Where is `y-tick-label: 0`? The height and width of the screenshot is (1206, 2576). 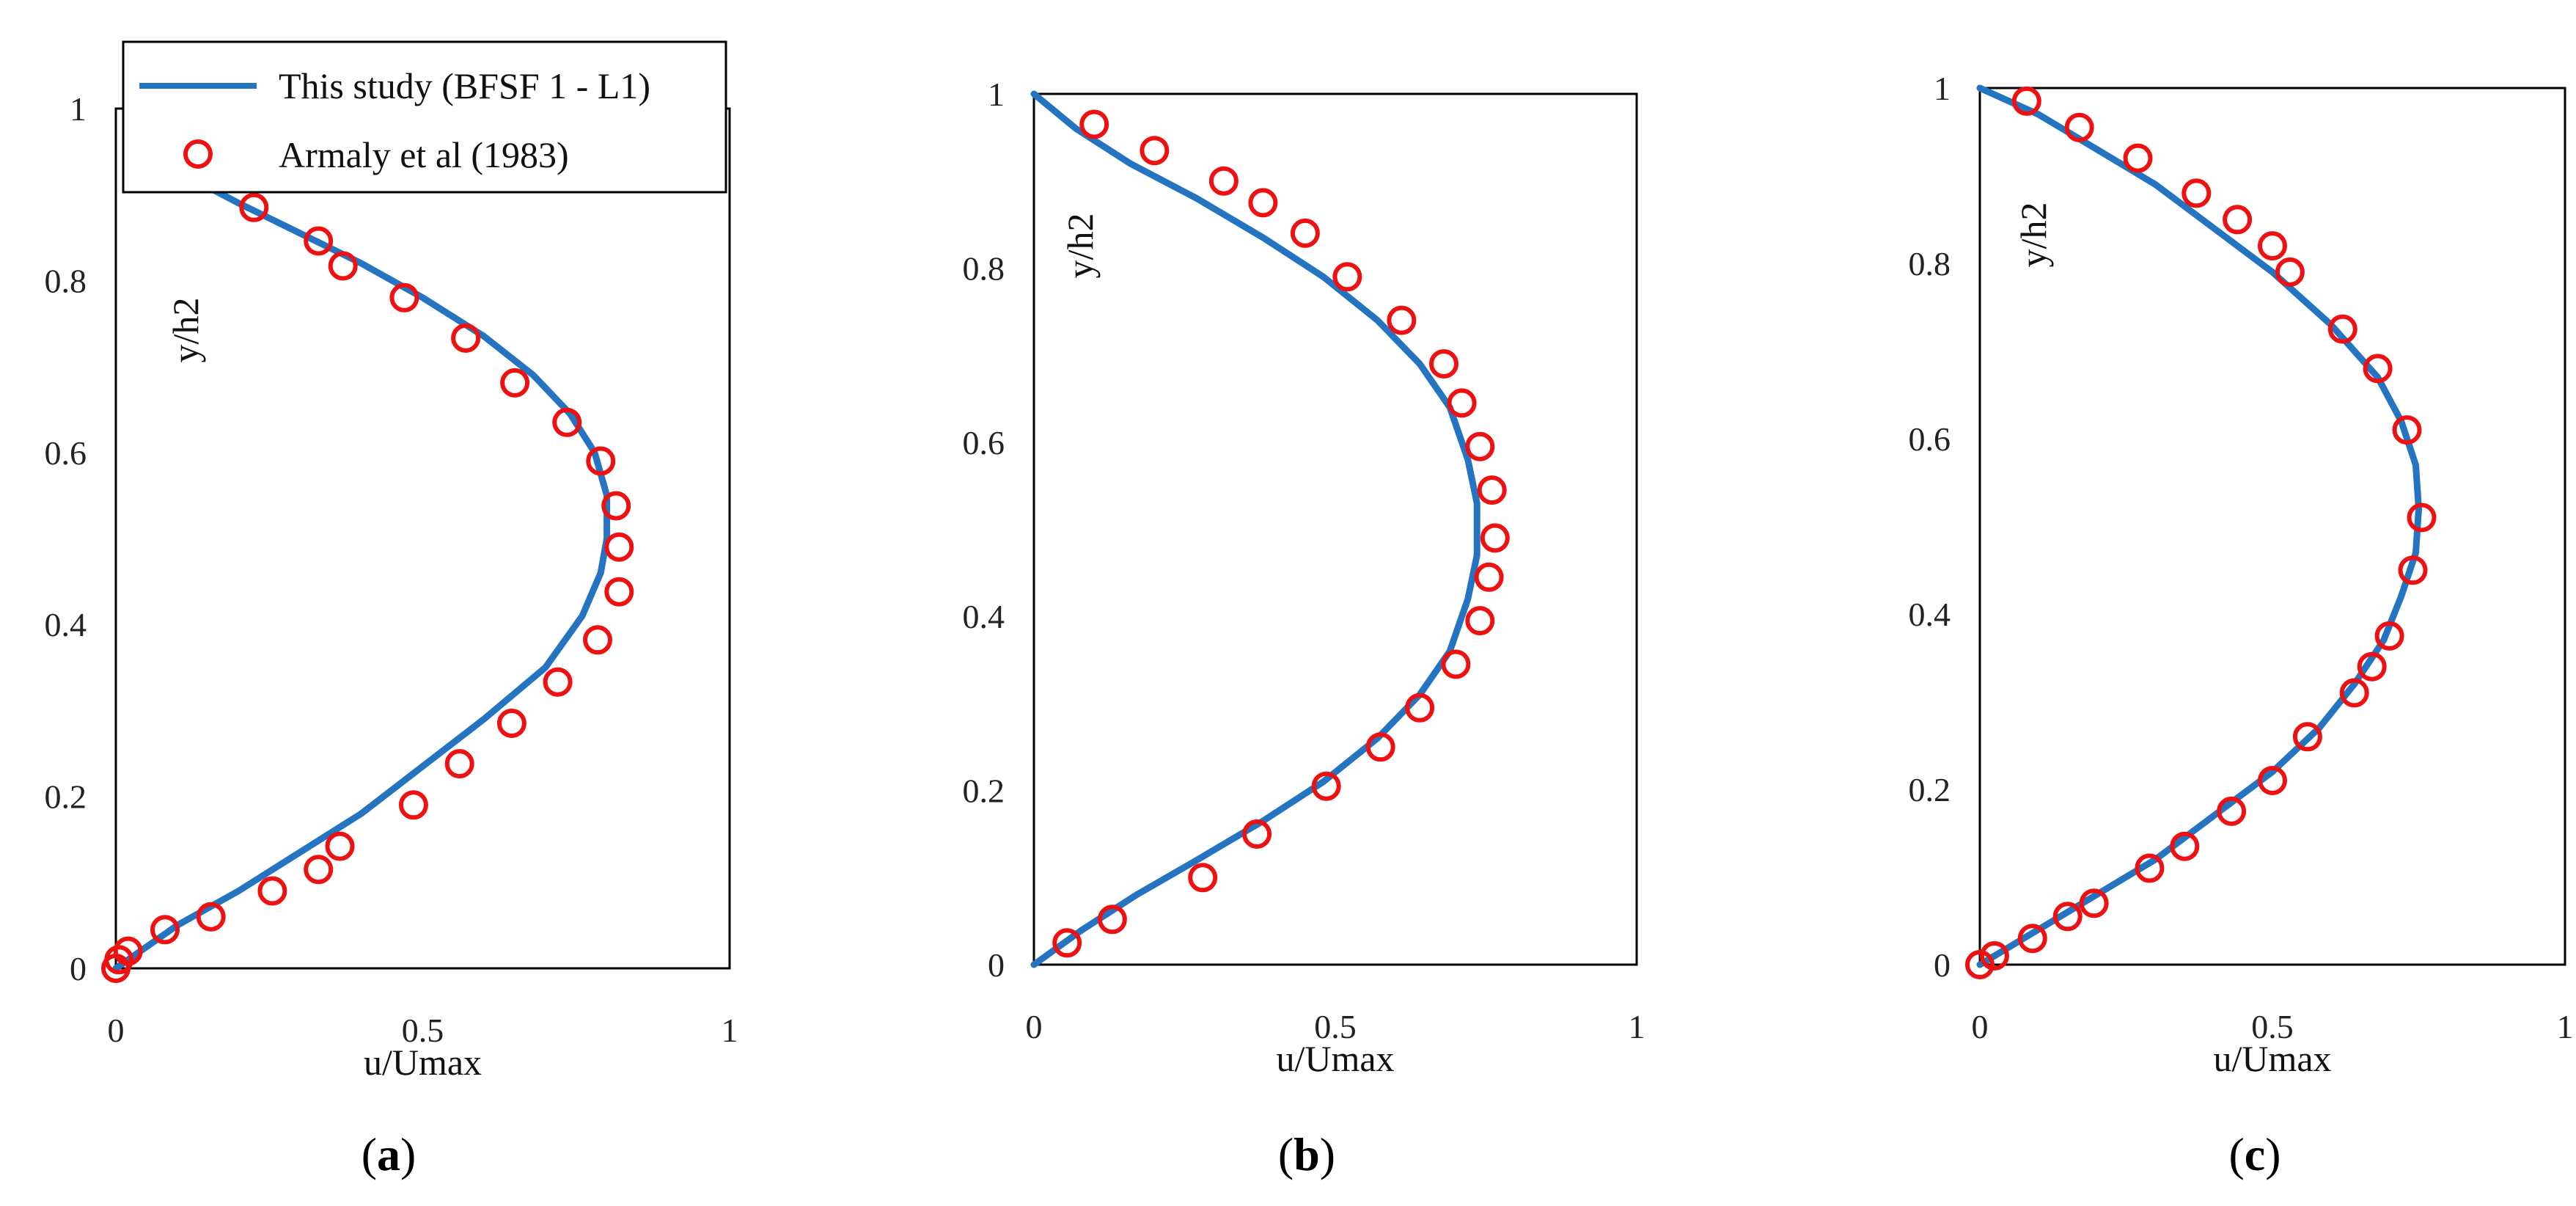 y-tick-label: 0 is located at coordinates (997, 965).